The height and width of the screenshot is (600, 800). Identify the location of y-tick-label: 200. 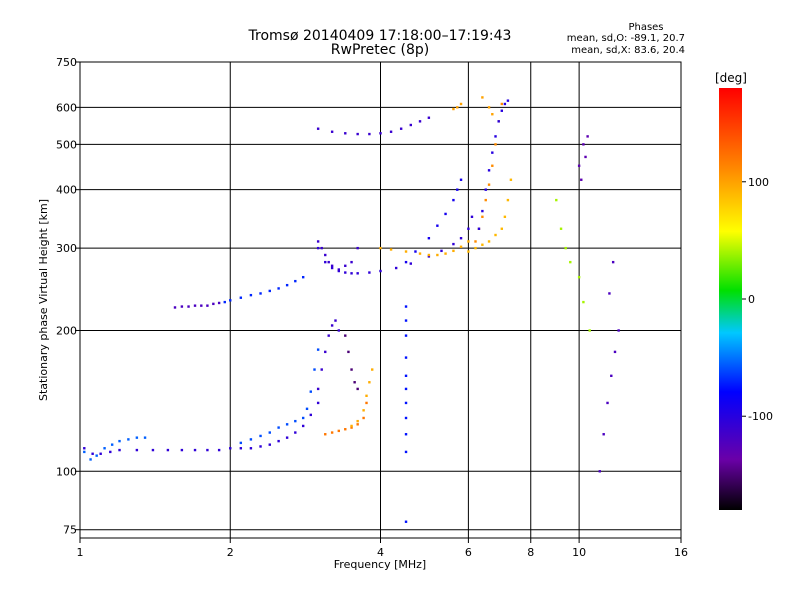
(66, 330).